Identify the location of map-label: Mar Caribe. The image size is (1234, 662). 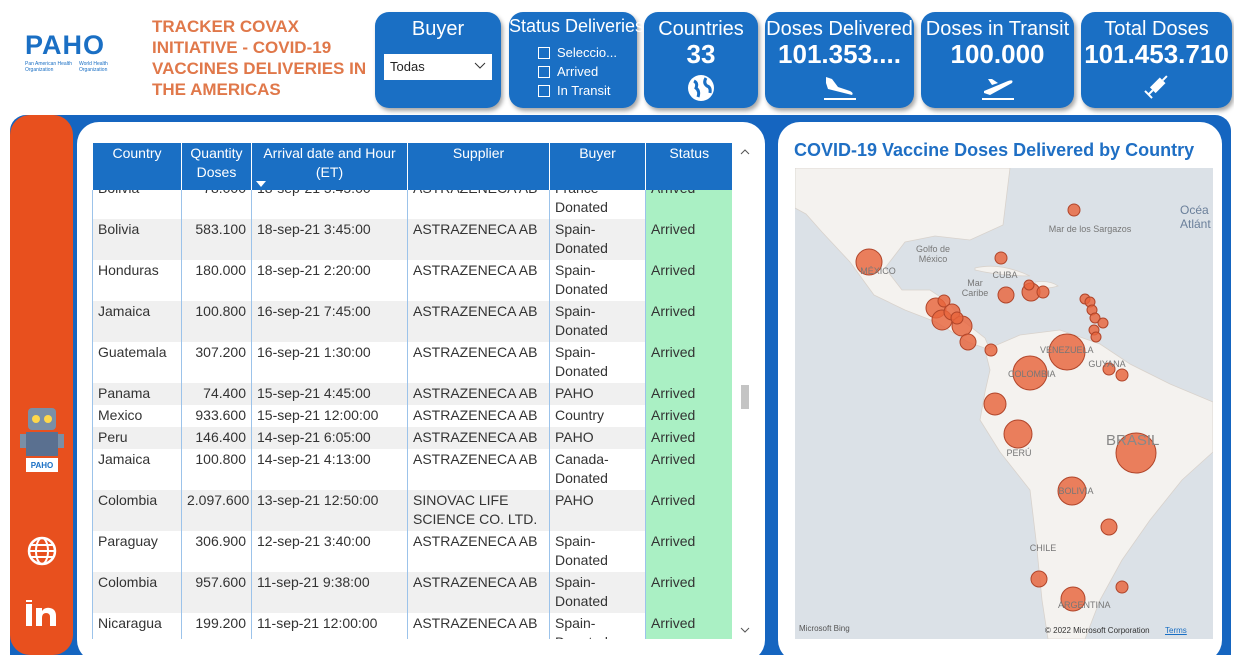
(975, 288).